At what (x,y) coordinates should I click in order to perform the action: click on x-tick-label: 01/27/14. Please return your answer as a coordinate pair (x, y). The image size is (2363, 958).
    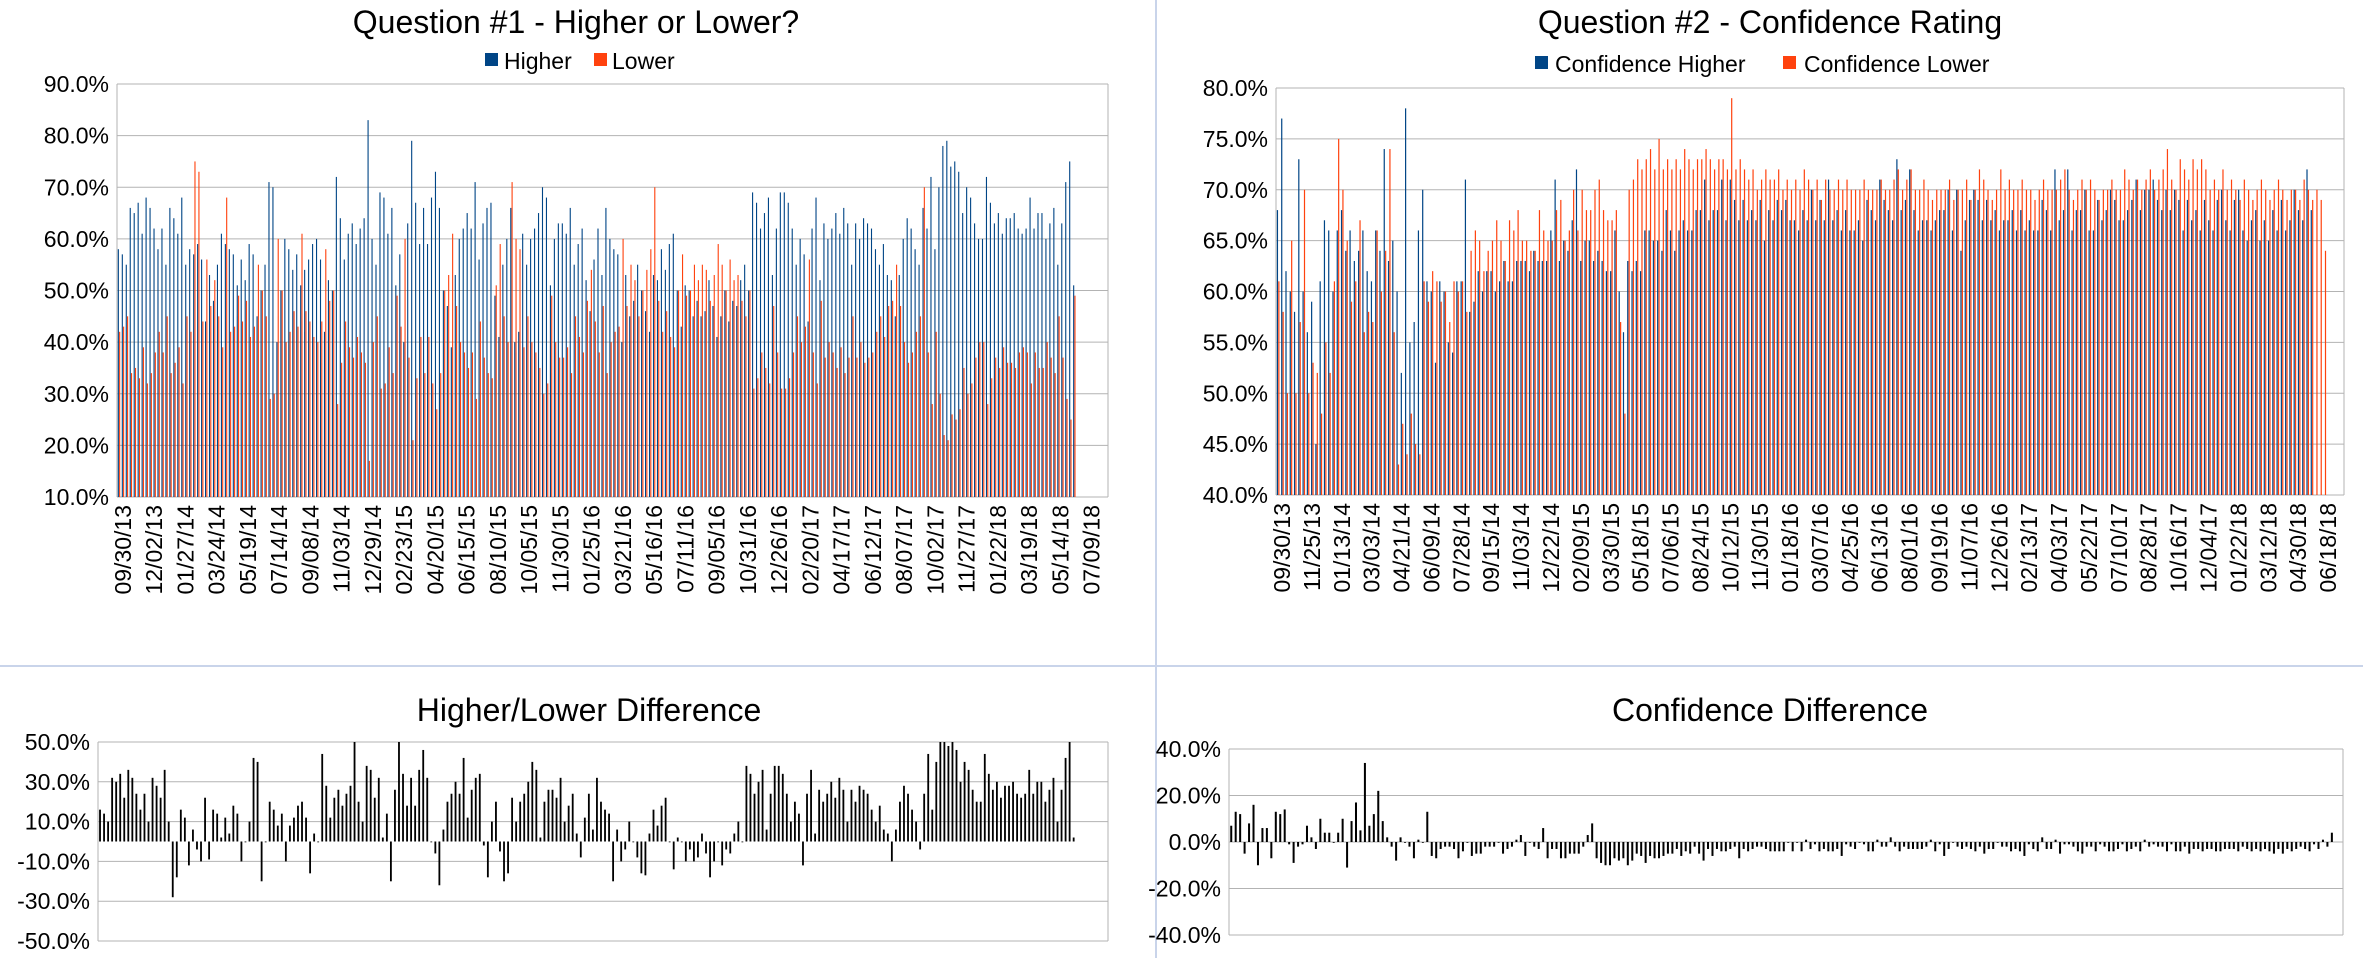
    Looking at the image, I should click on (186, 550).